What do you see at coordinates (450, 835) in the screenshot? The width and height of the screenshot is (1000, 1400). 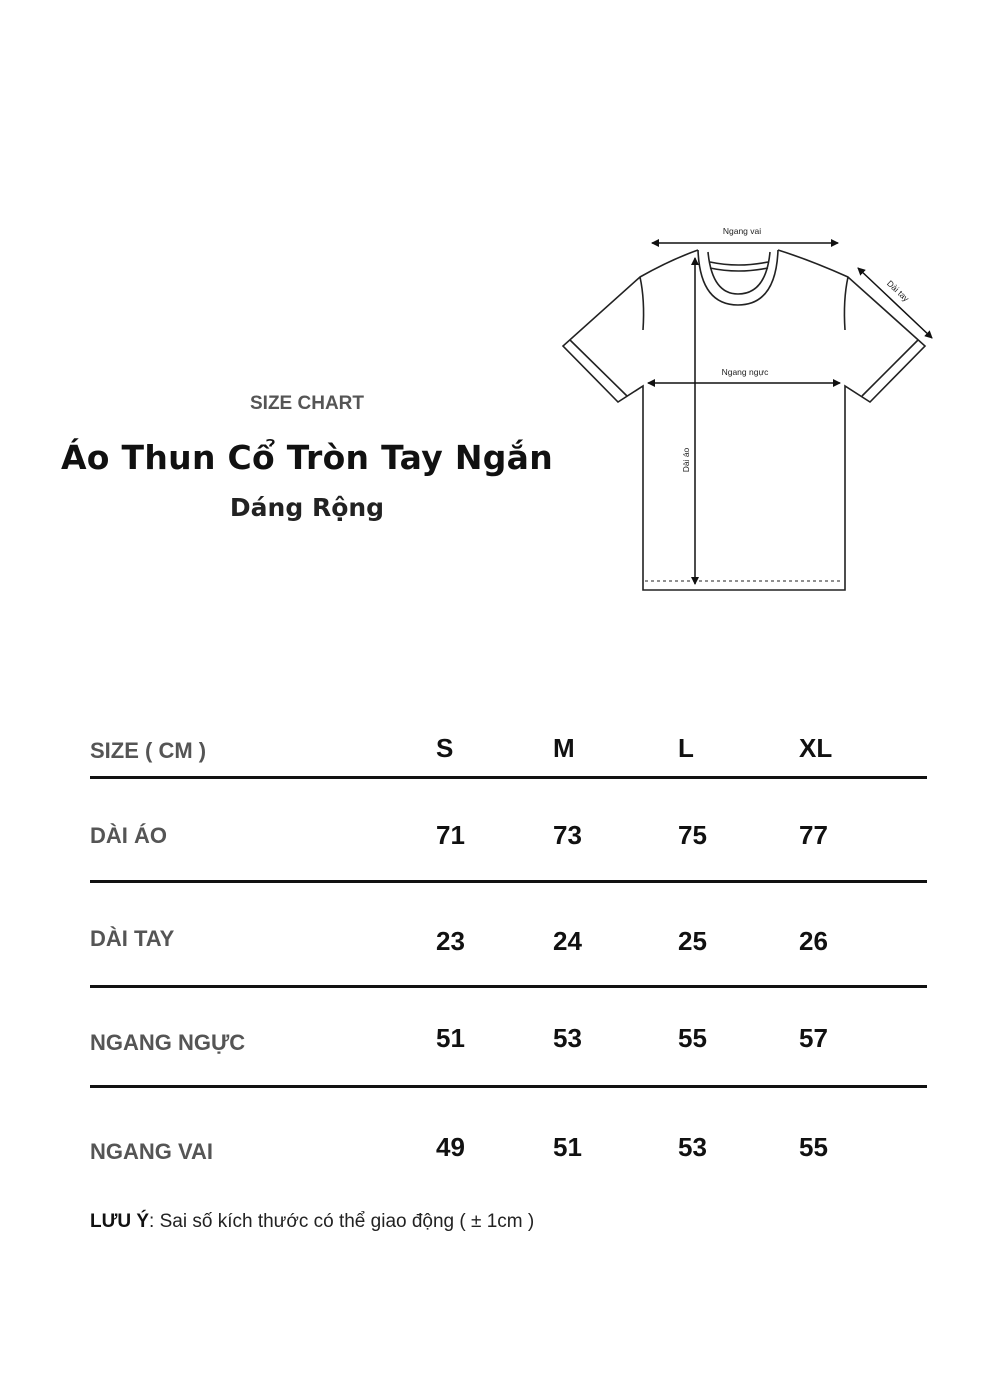 I see `cell: 71` at bounding box center [450, 835].